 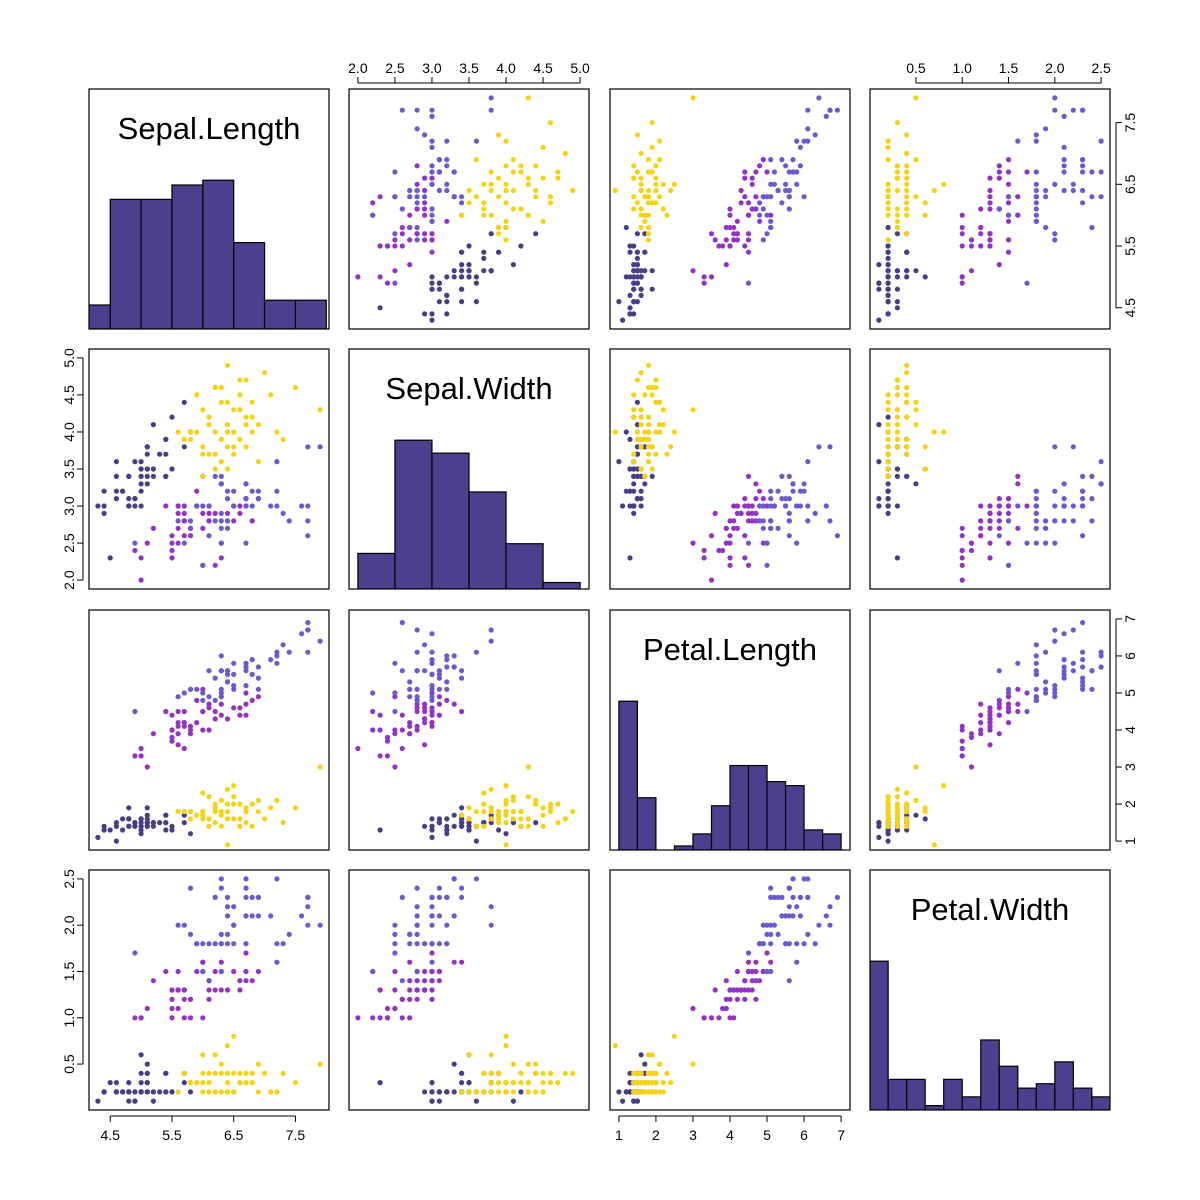 What do you see at coordinates (990, 469) in the screenshot?
I see `scatter-panel-sepal-width-vs-petal-width` at bounding box center [990, 469].